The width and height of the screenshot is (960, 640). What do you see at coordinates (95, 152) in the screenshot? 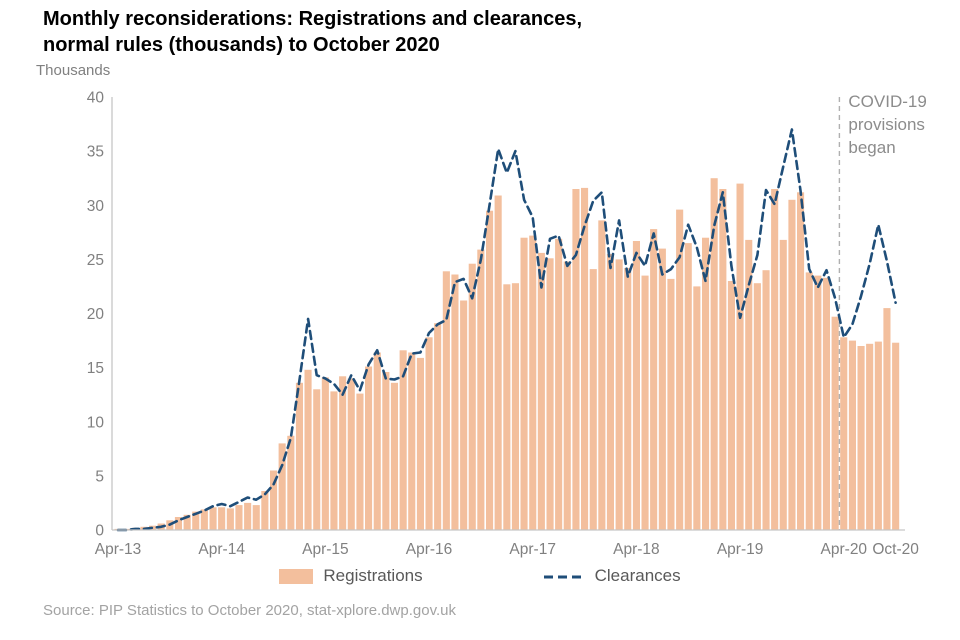
I see `y-axis-label: 35` at bounding box center [95, 152].